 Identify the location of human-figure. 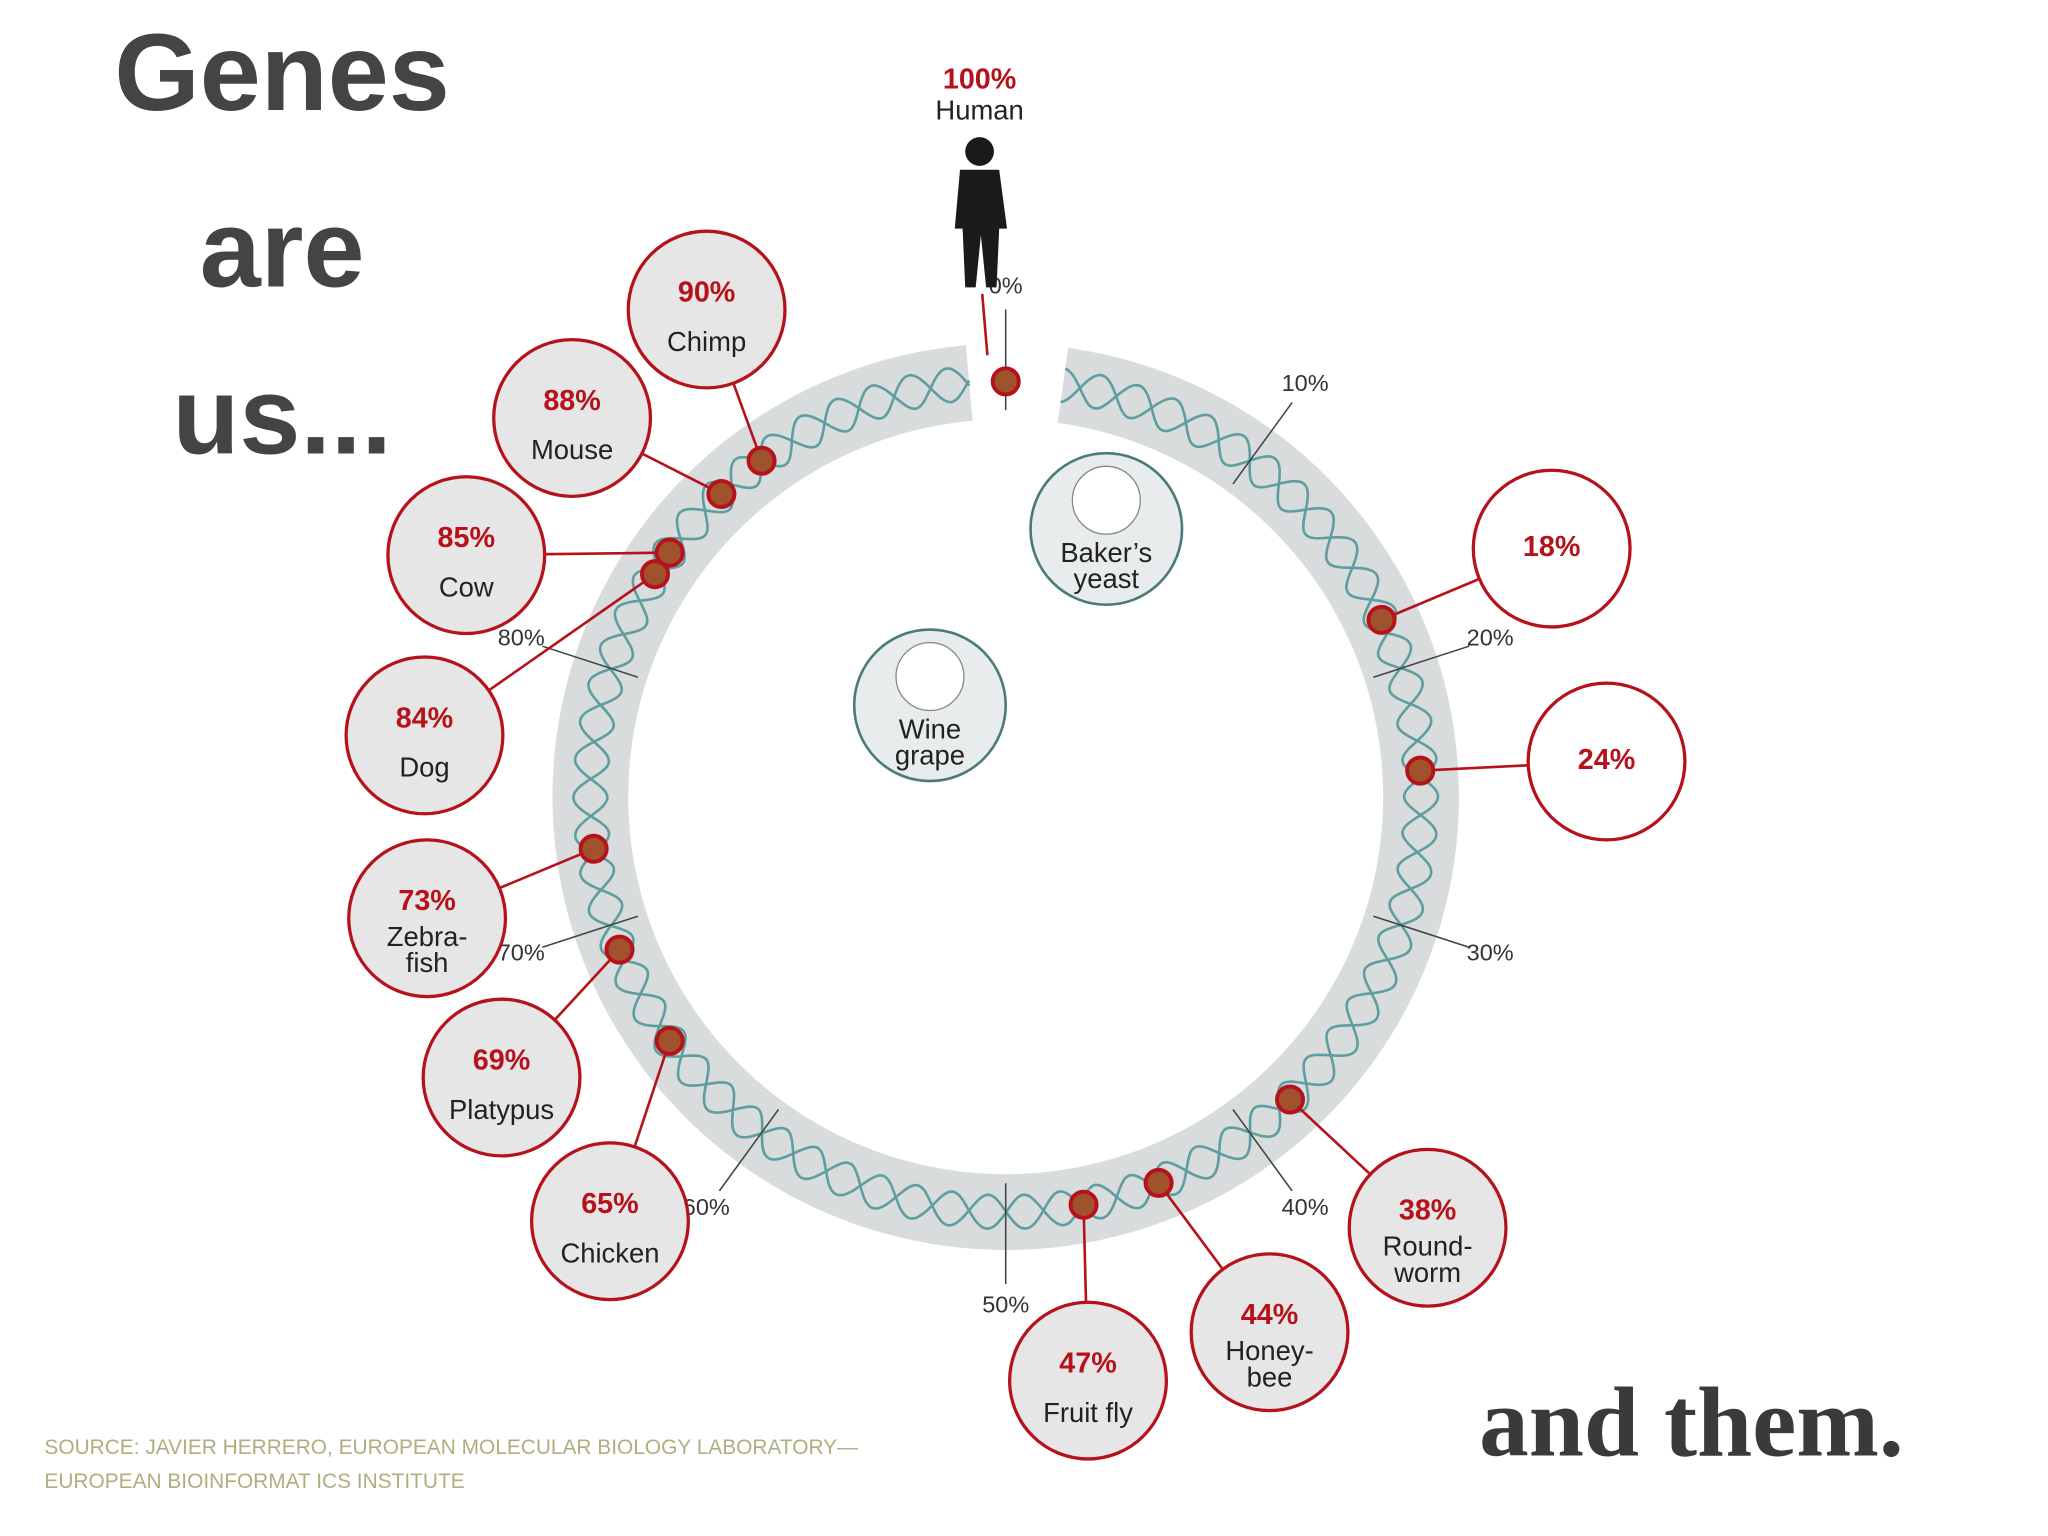
(981, 212).